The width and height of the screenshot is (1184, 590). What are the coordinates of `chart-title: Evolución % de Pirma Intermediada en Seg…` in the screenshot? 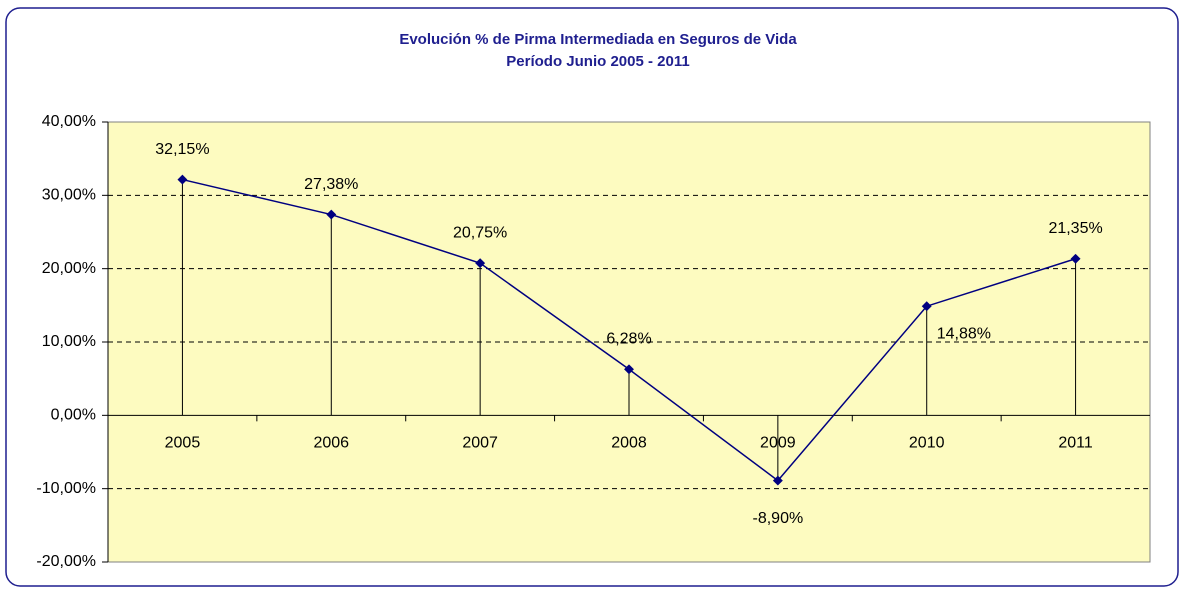 It's located at (598, 39).